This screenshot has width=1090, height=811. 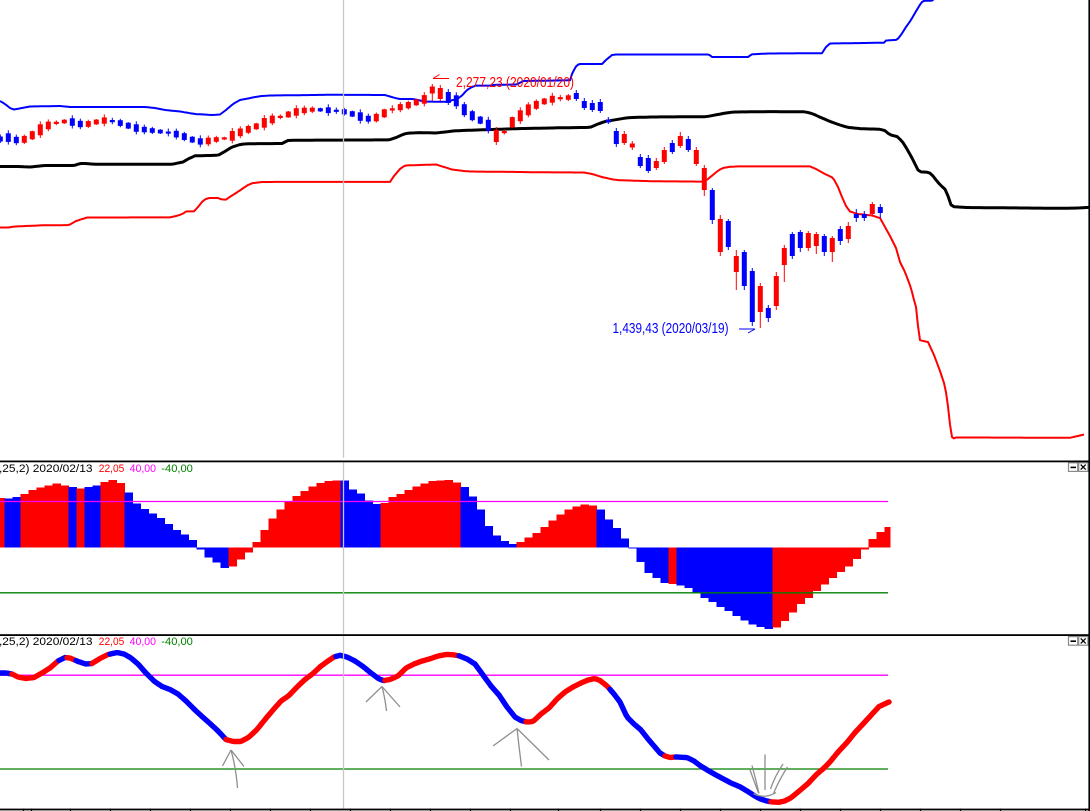 What do you see at coordinates (671, 328) in the screenshot?
I see `svg-text: 1,439,43 (2020/03/19)` at bounding box center [671, 328].